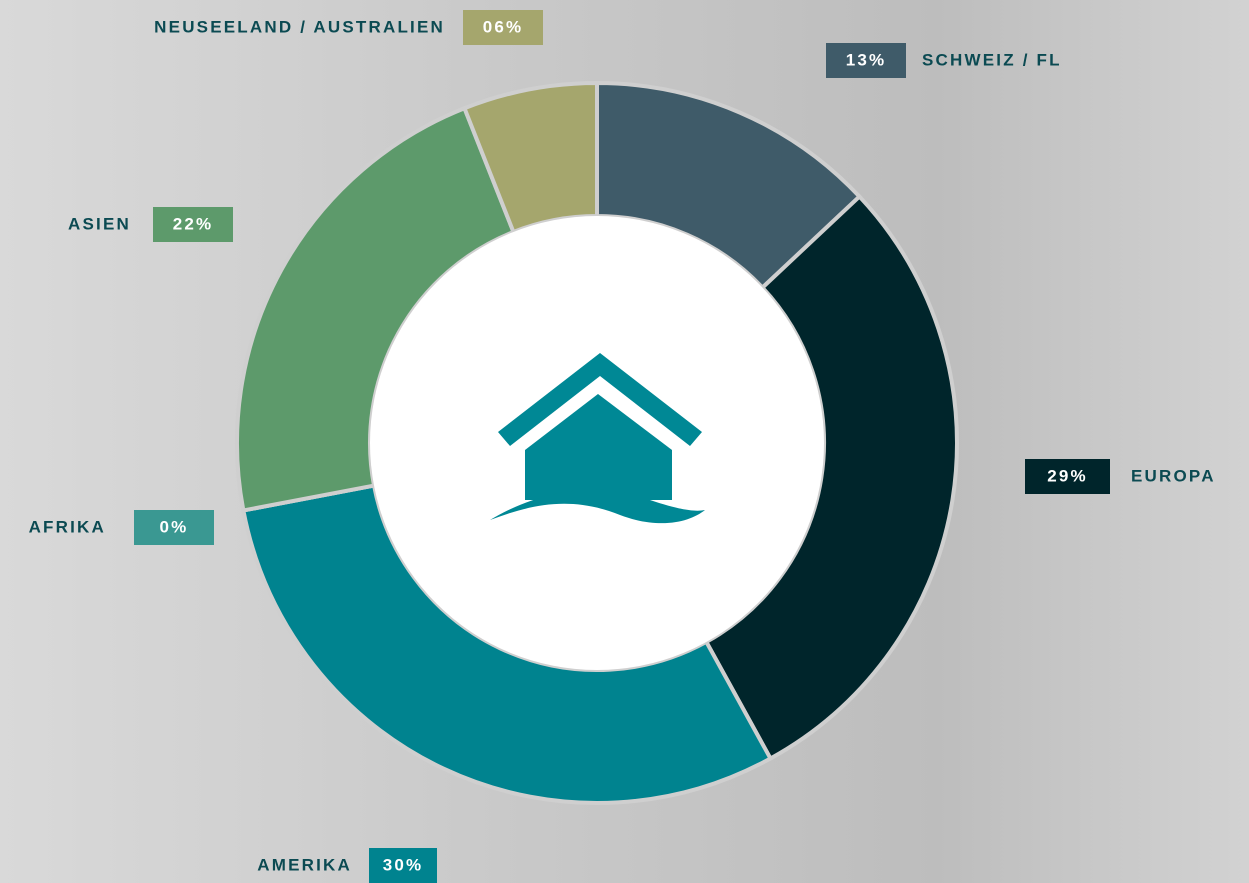 The height and width of the screenshot is (883, 1249). I want to click on value-label: 29%, so click(1067, 475).